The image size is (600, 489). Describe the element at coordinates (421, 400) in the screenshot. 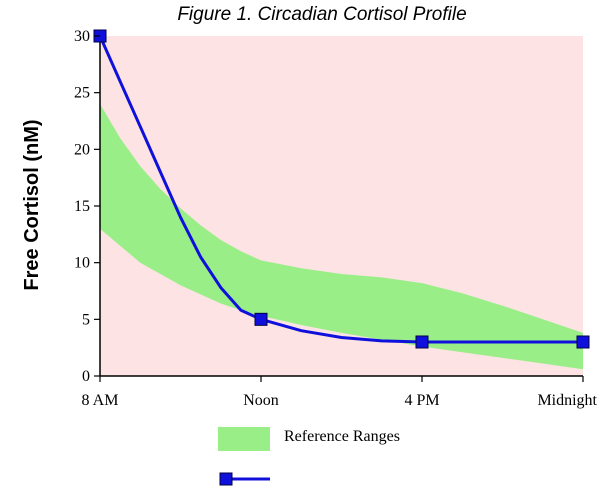

I see `x-tick-label: 4 PM` at that location.